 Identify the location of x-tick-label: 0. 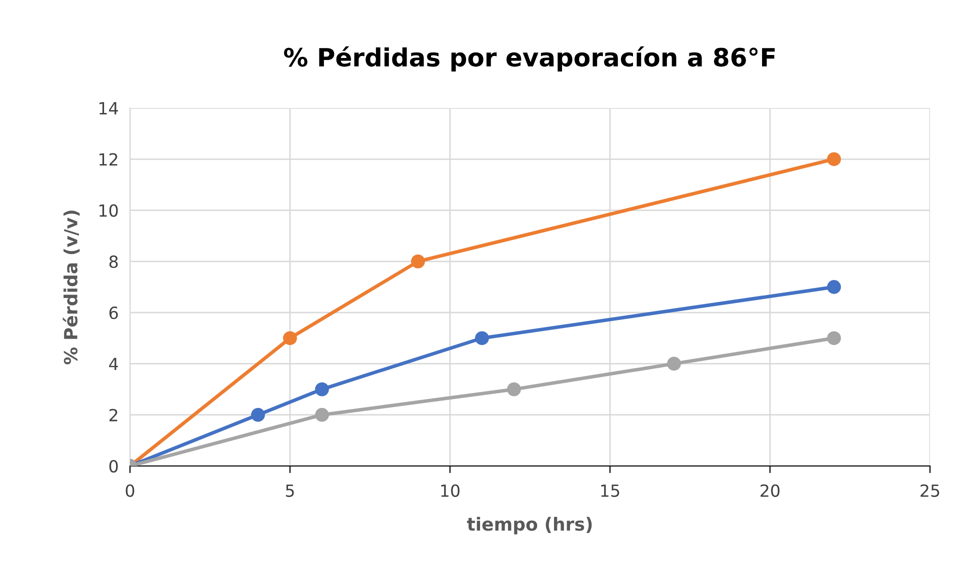
(130, 490).